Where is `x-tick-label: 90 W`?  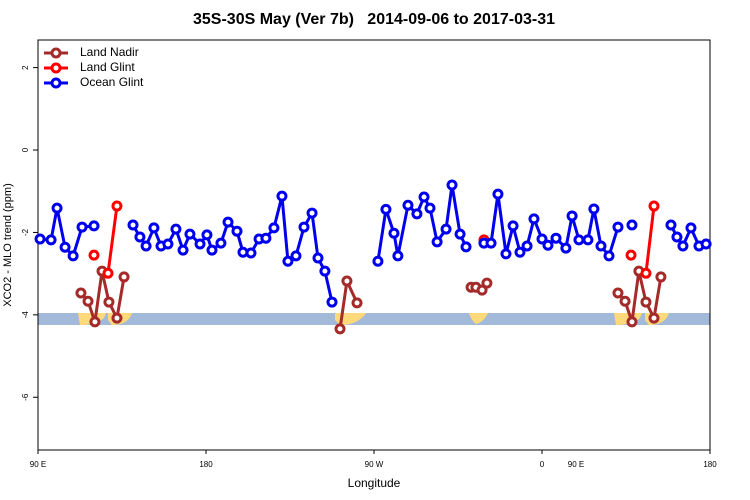 x-tick-label: 90 W is located at coordinates (374, 464).